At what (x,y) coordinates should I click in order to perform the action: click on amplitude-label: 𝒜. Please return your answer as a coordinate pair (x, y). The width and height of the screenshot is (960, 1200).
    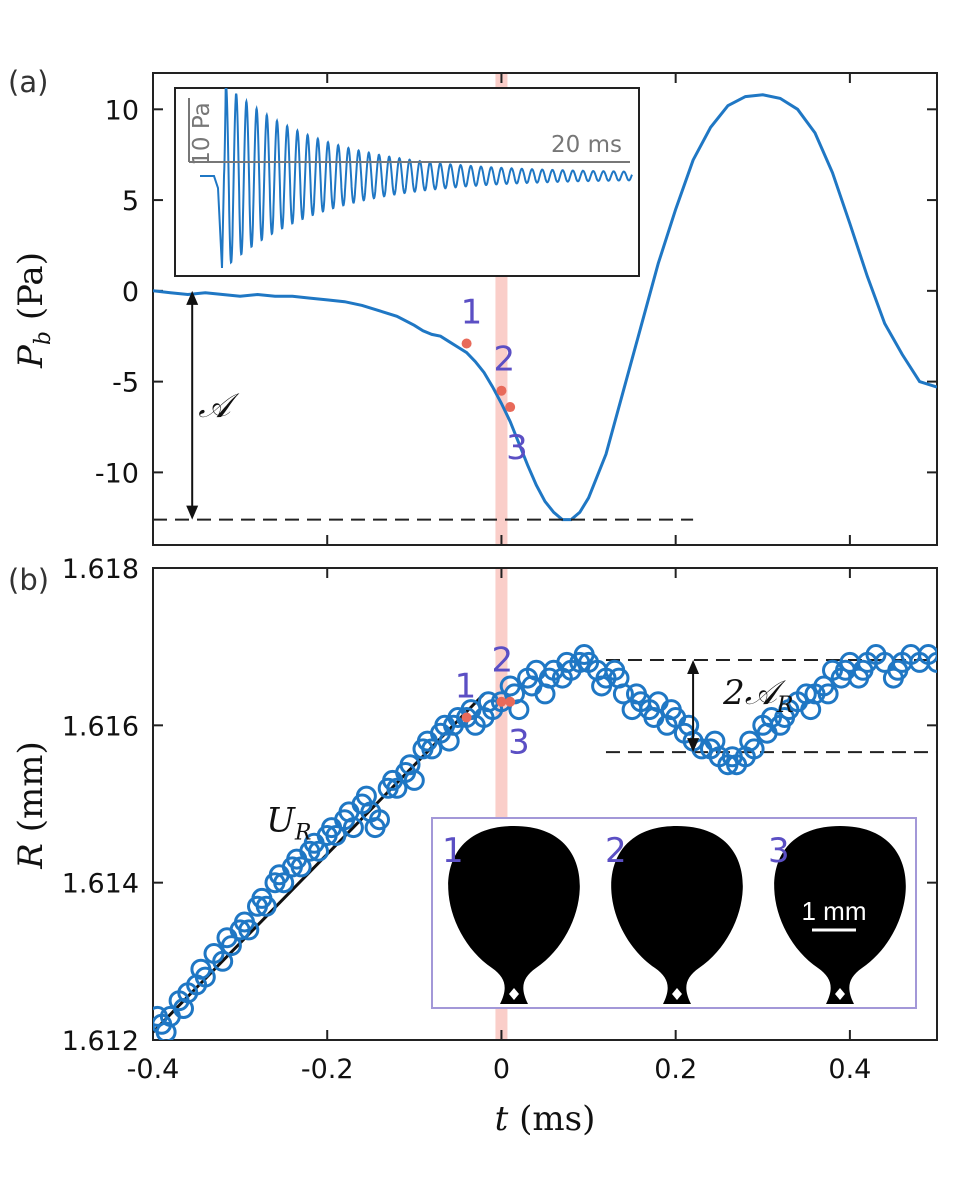
    Looking at the image, I should click on (219, 406).